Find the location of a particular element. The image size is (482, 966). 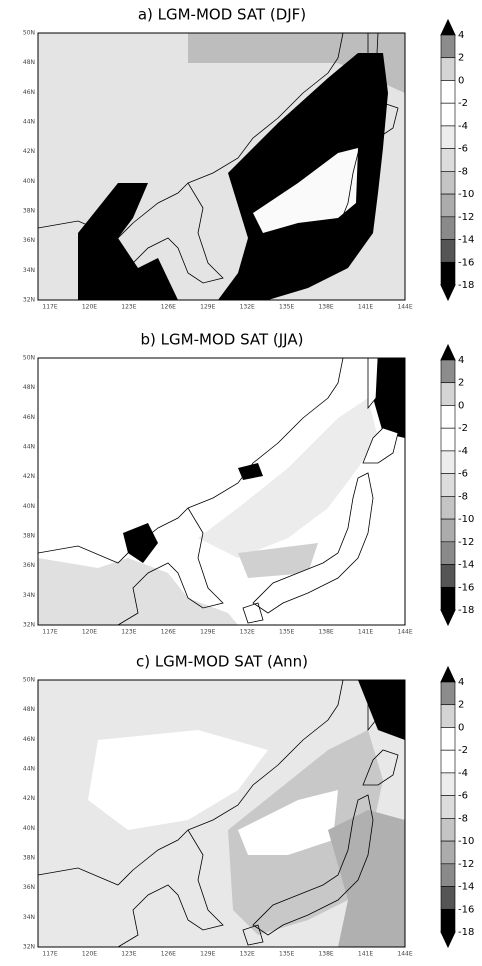

panel-title: b) LGM-MOD SAT (JJA) is located at coordinates (222, 340).